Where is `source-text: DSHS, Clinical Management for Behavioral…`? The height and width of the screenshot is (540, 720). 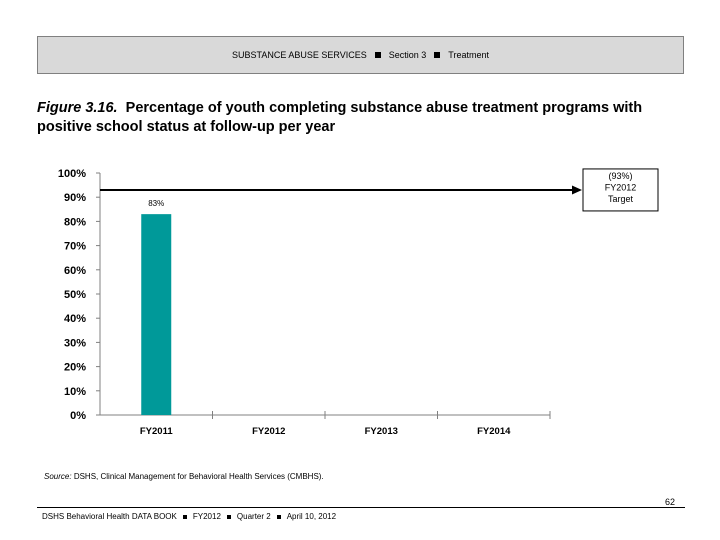 source-text: DSHS, Clinical Management for Behavioral… is located at coordinates (198, 476).